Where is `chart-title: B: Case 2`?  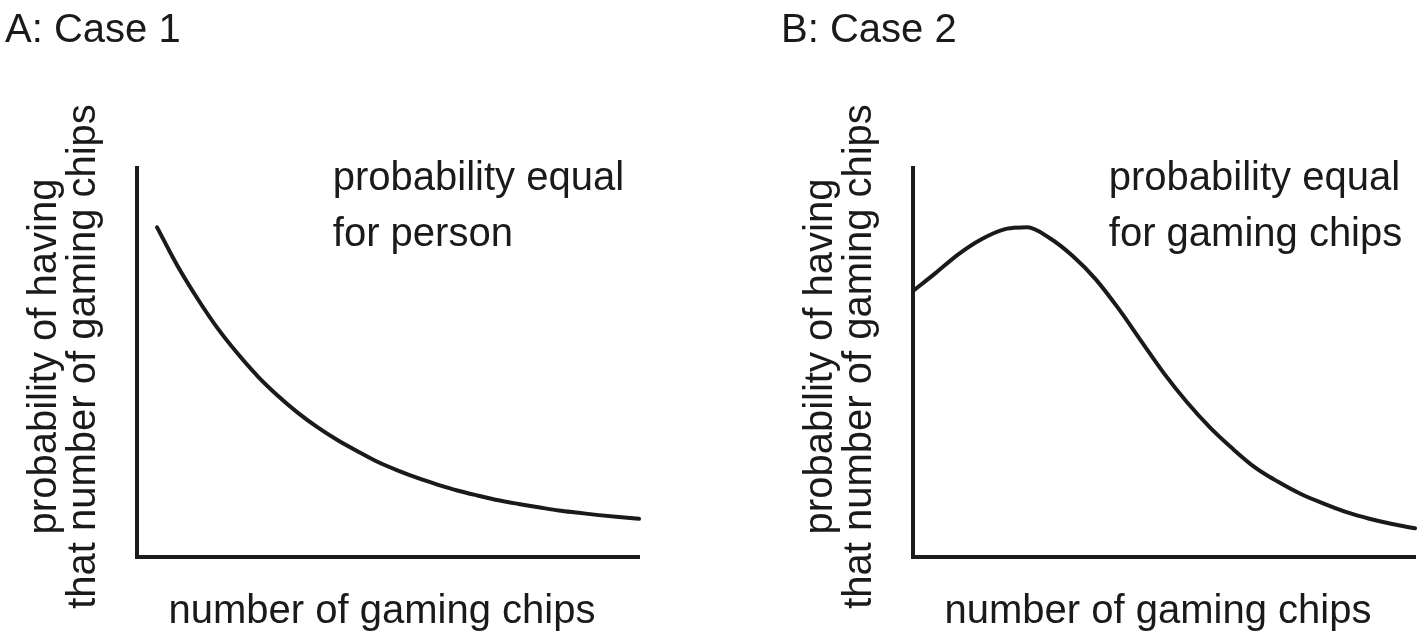
chart-title: B: Case 2 is located at coordinates (869, 28).